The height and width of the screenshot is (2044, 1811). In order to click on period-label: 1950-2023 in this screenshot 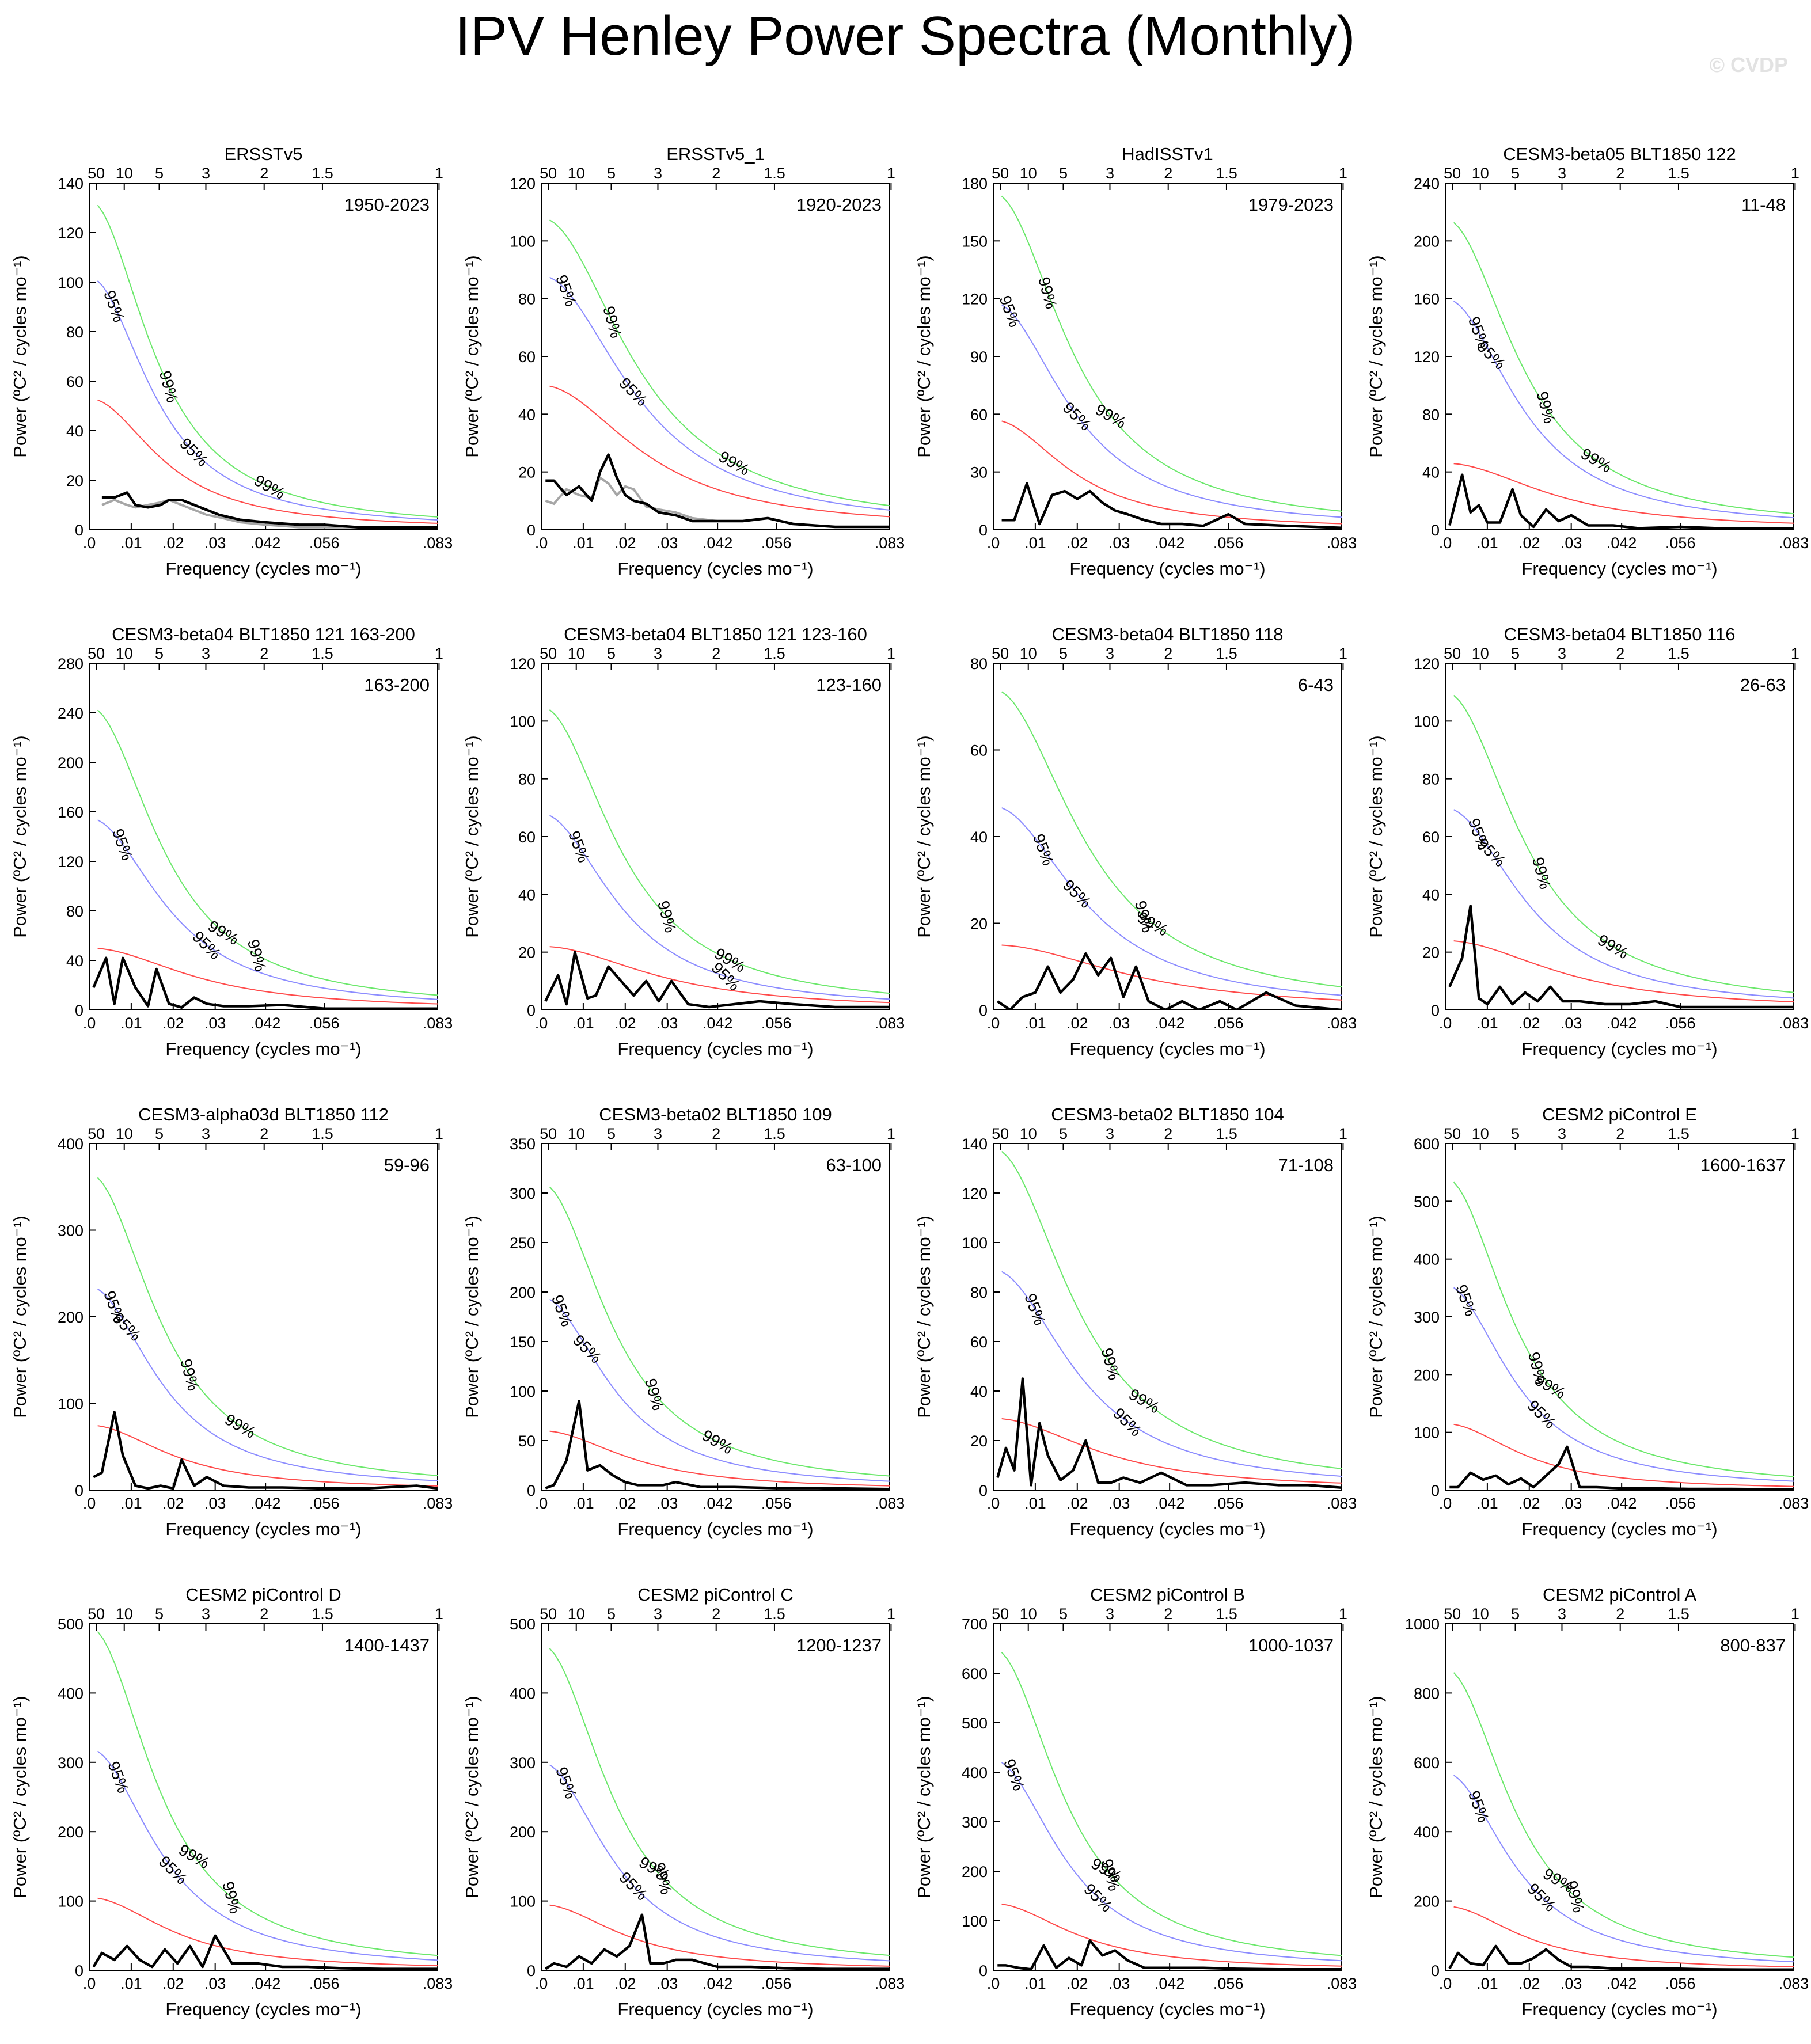, I will do `click(387, 205)`.